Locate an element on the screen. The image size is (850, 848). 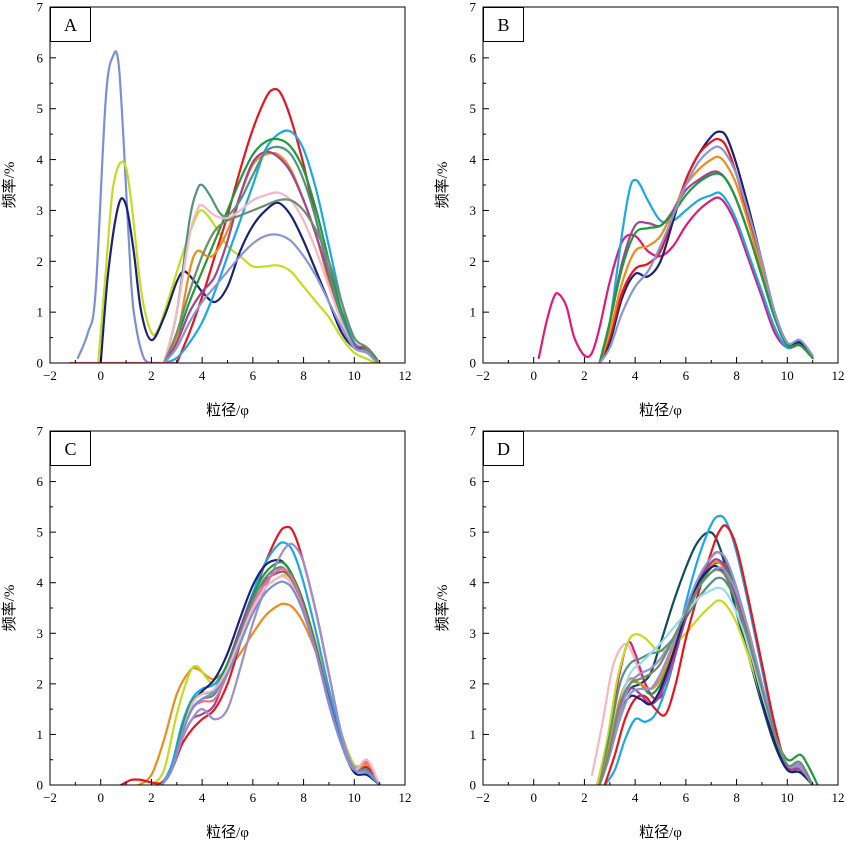
panel-label: B is located at coordinates (503, 25).